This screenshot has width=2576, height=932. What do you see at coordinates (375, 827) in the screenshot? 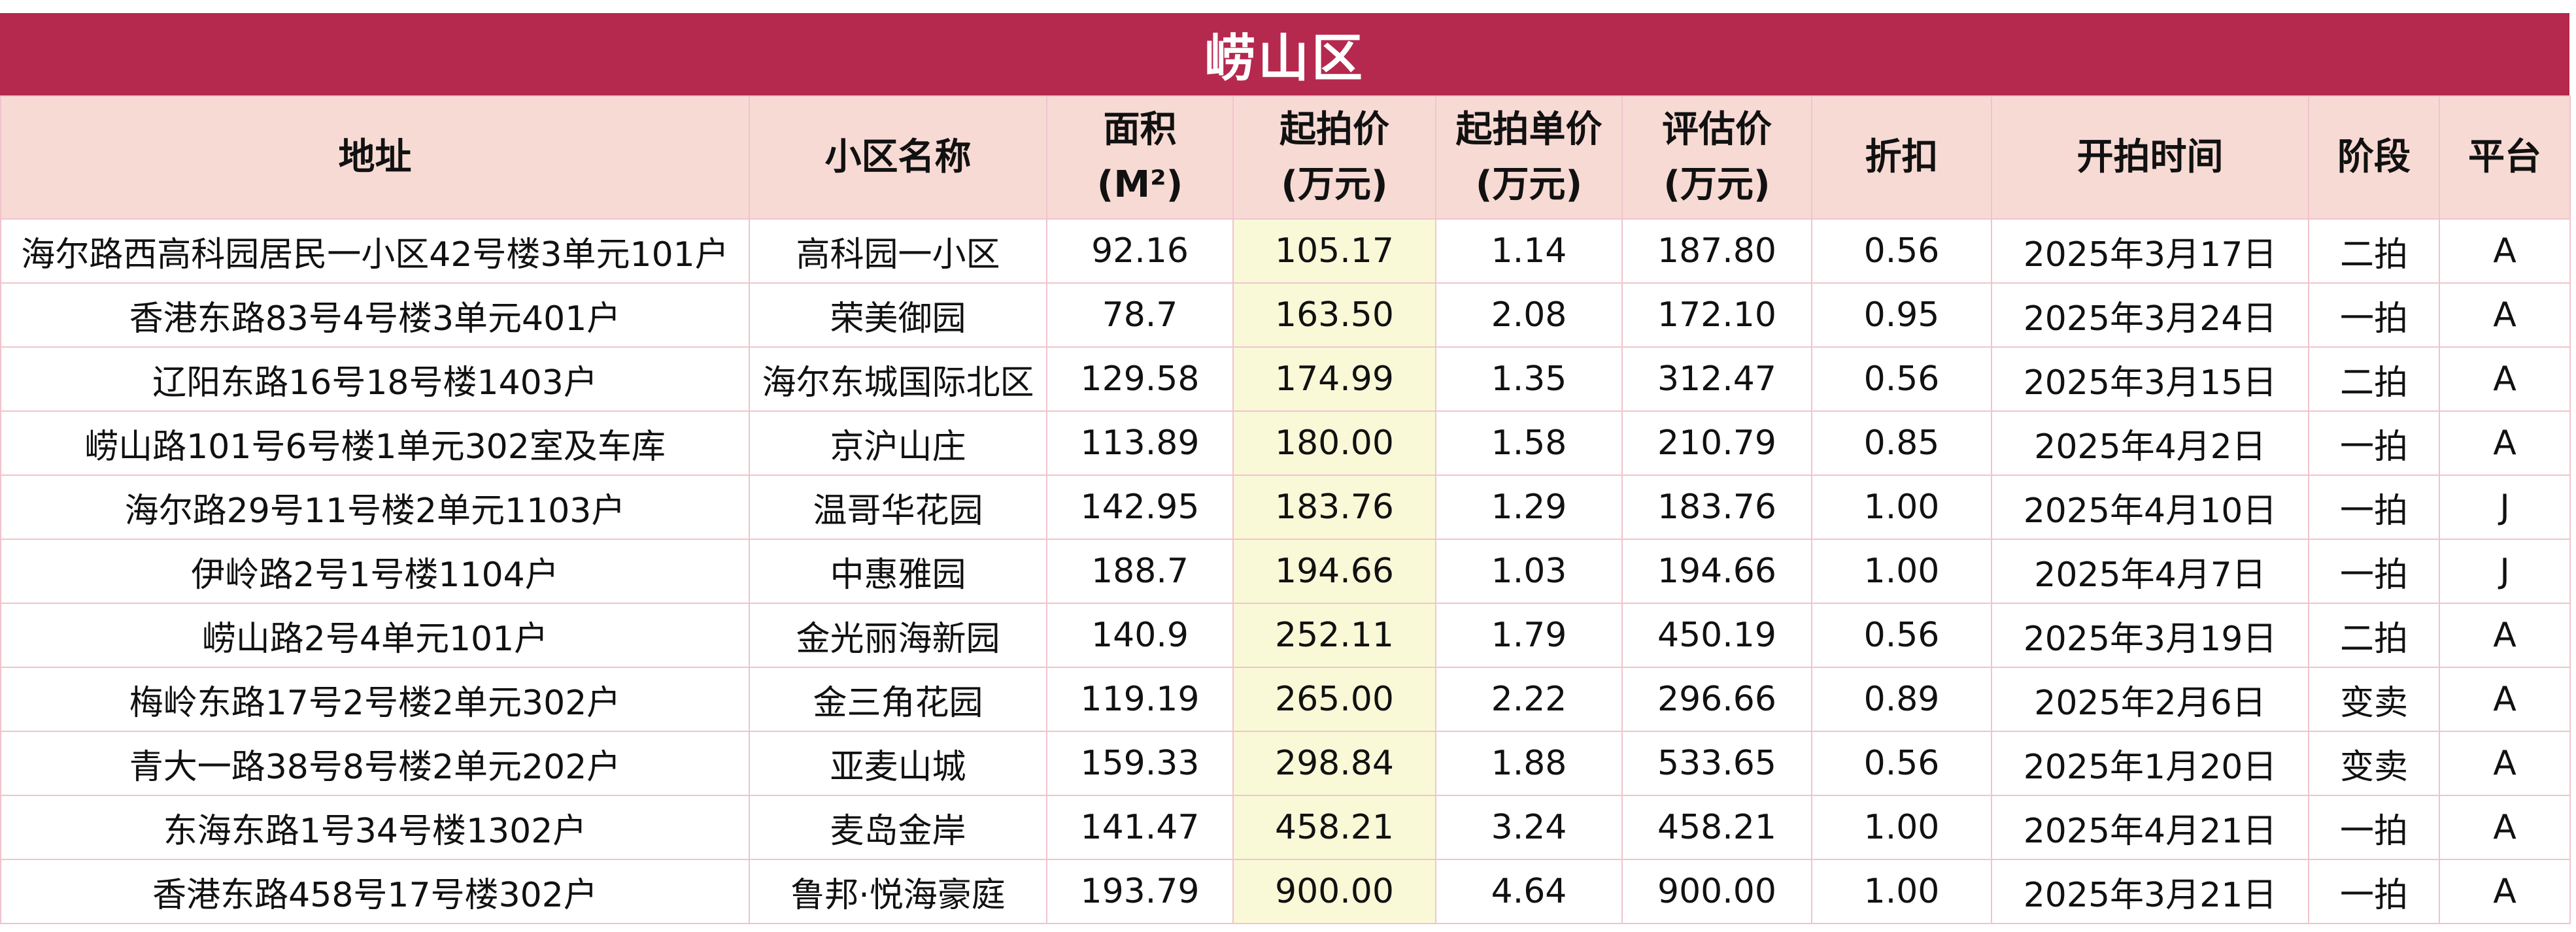
I see `cell-address: 东海东路1号34号楼1302户` at bounding box center [375, 827].